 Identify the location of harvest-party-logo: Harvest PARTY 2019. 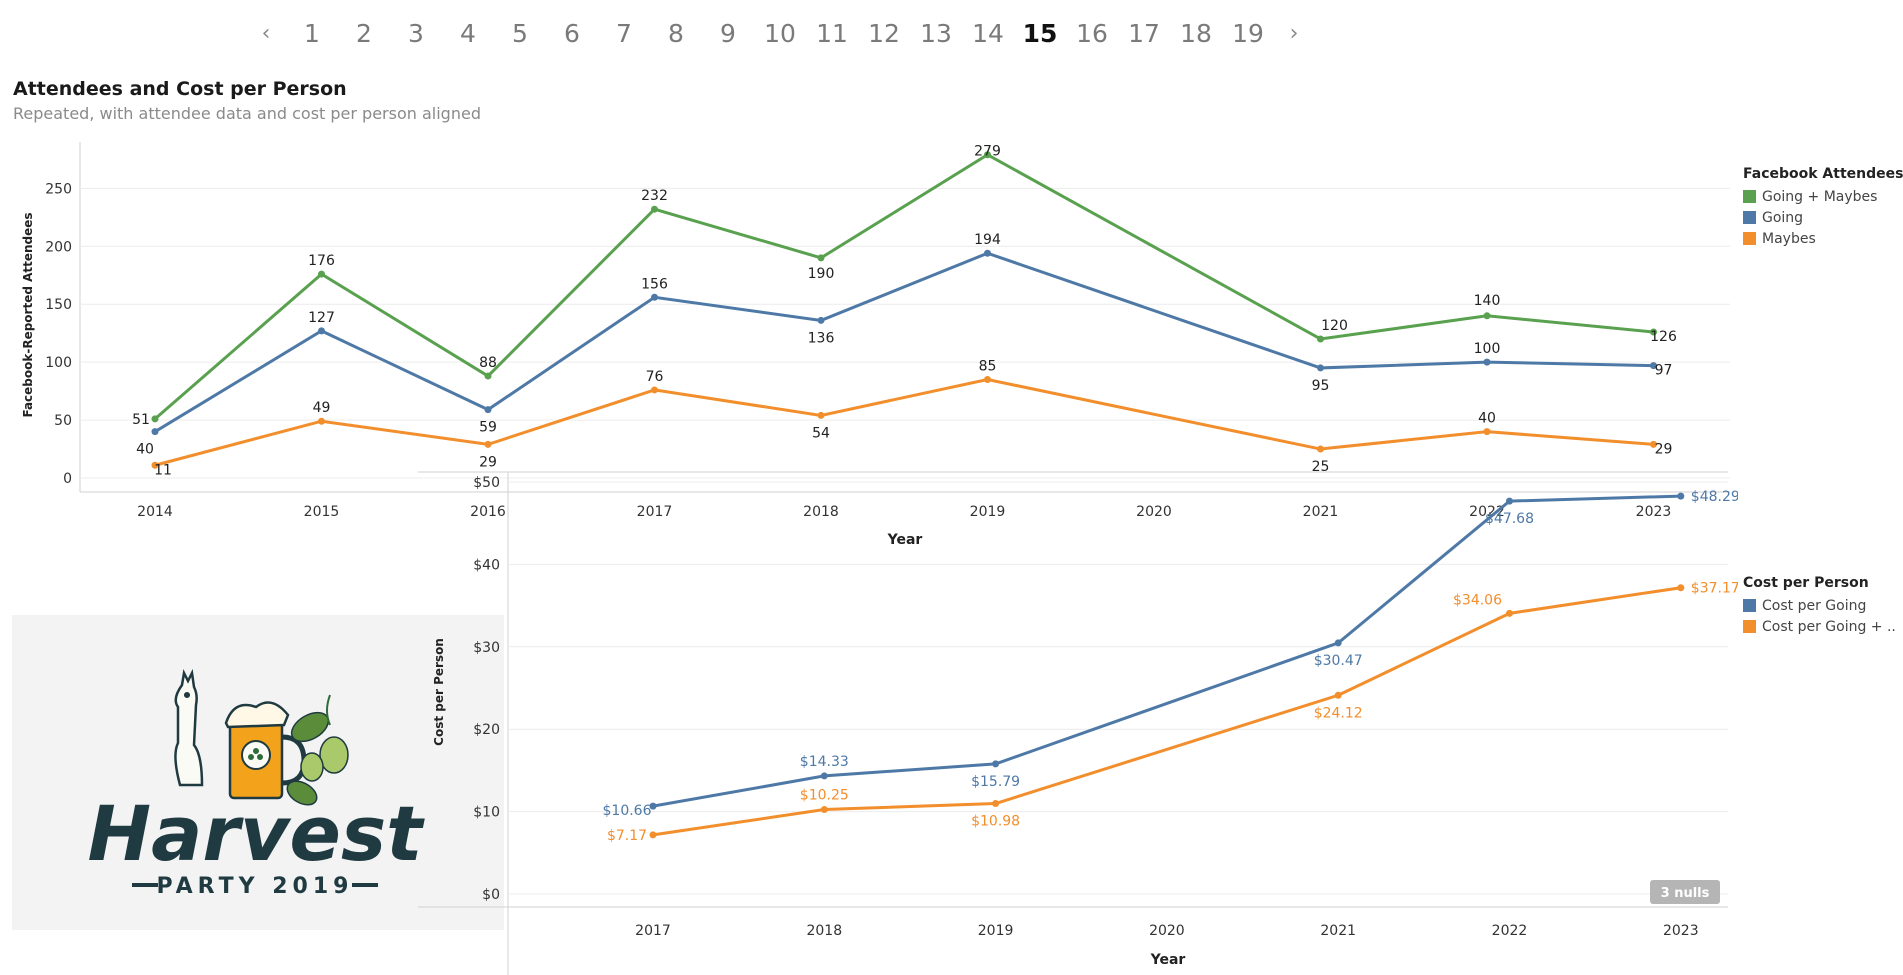
(258, 772).